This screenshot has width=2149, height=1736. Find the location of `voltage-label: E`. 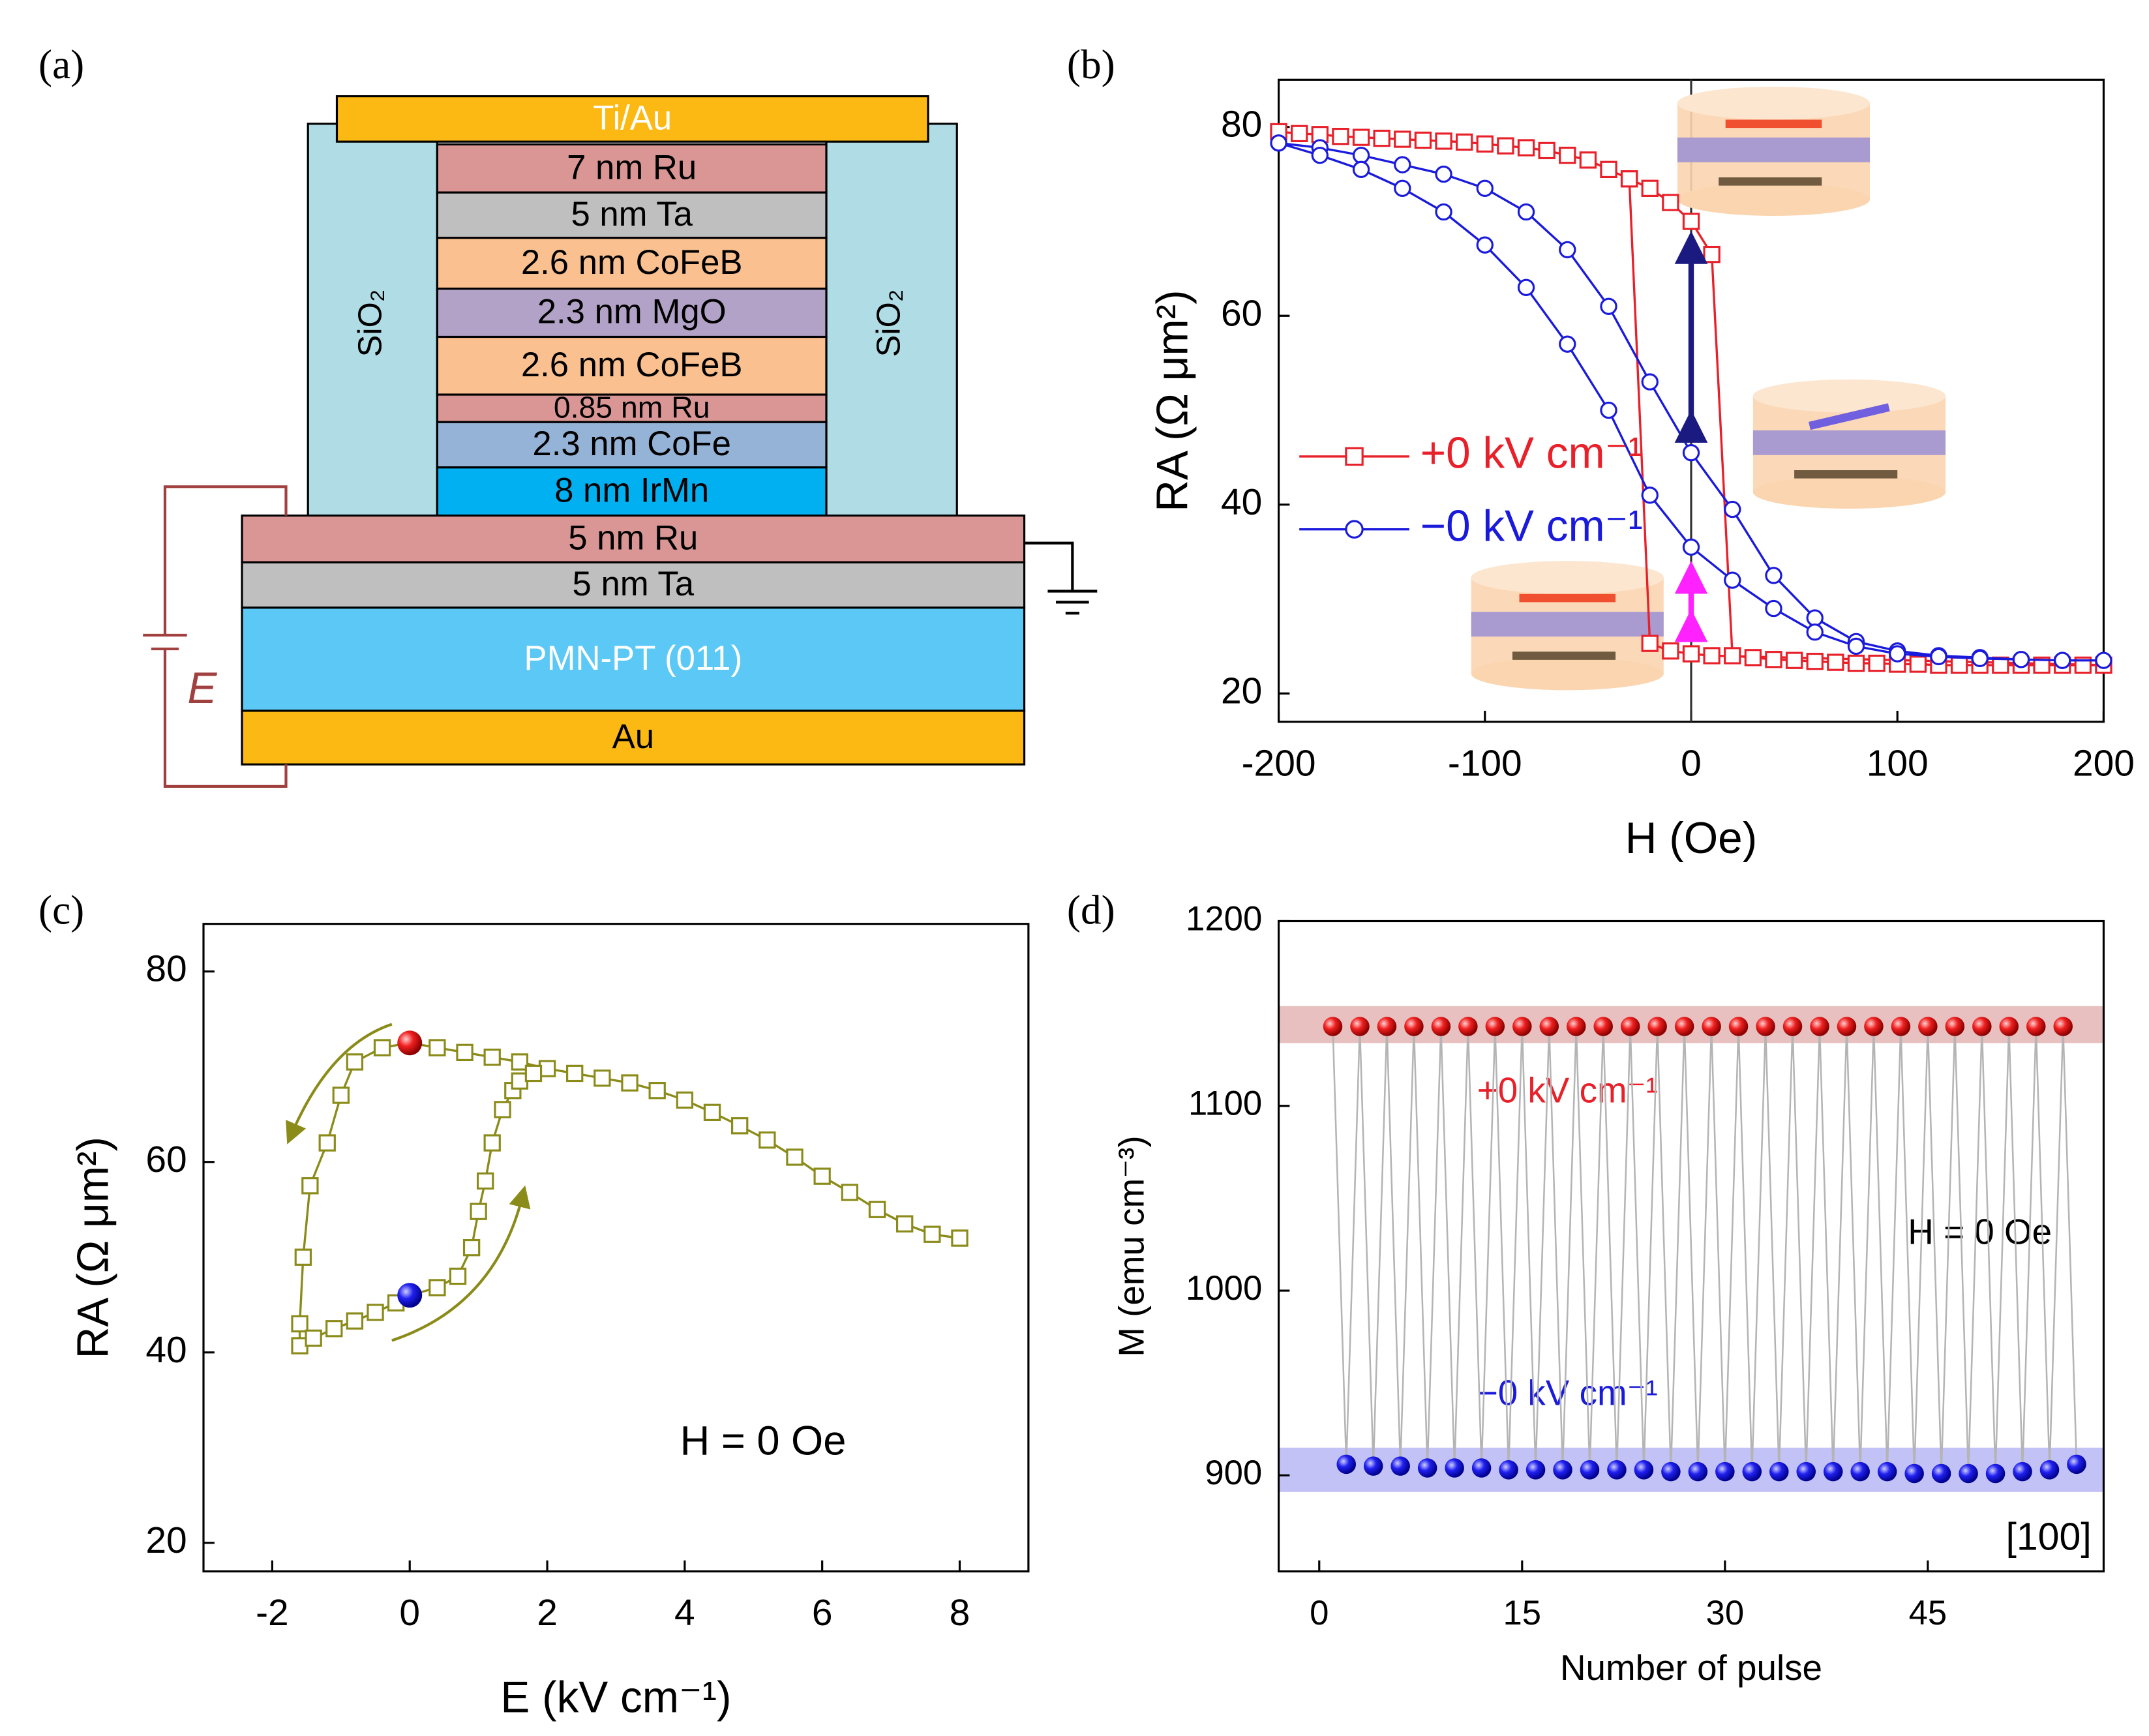

voltage-label: E is located at coordinates (202, 688).